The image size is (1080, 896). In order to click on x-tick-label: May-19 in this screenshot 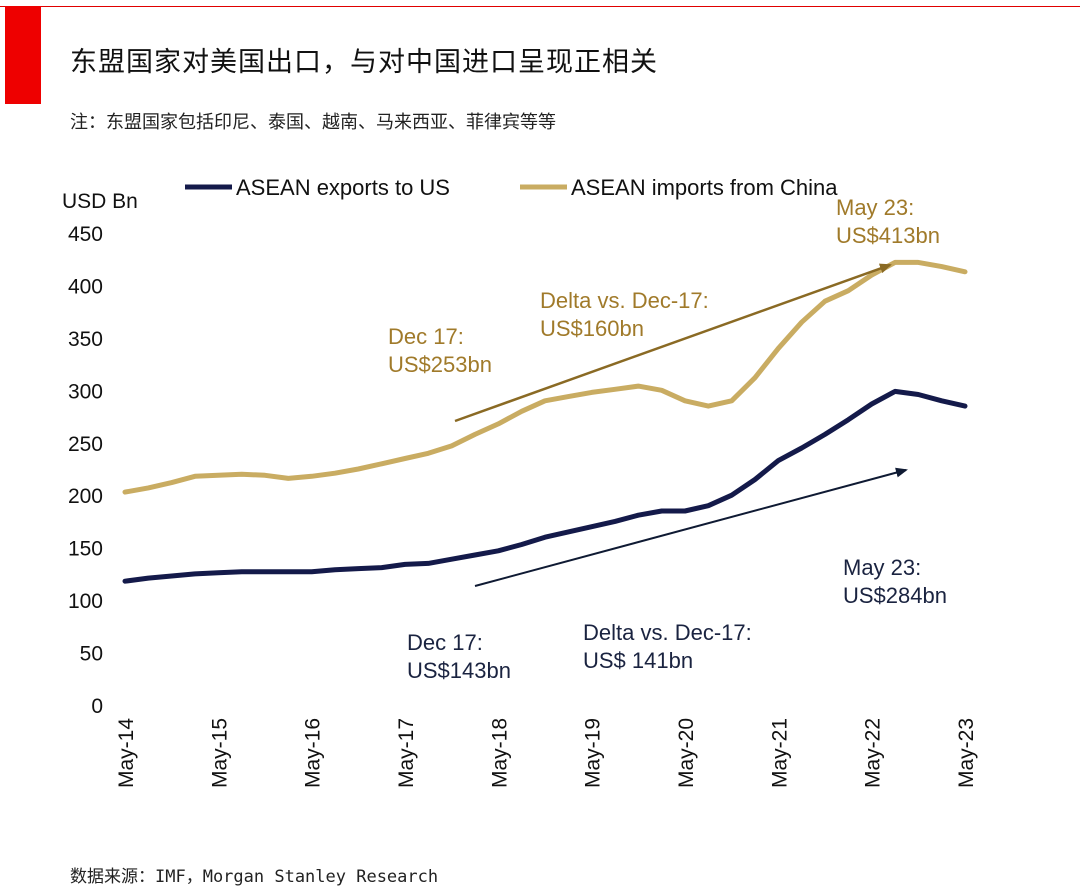, I will do `click(593, 753)`.